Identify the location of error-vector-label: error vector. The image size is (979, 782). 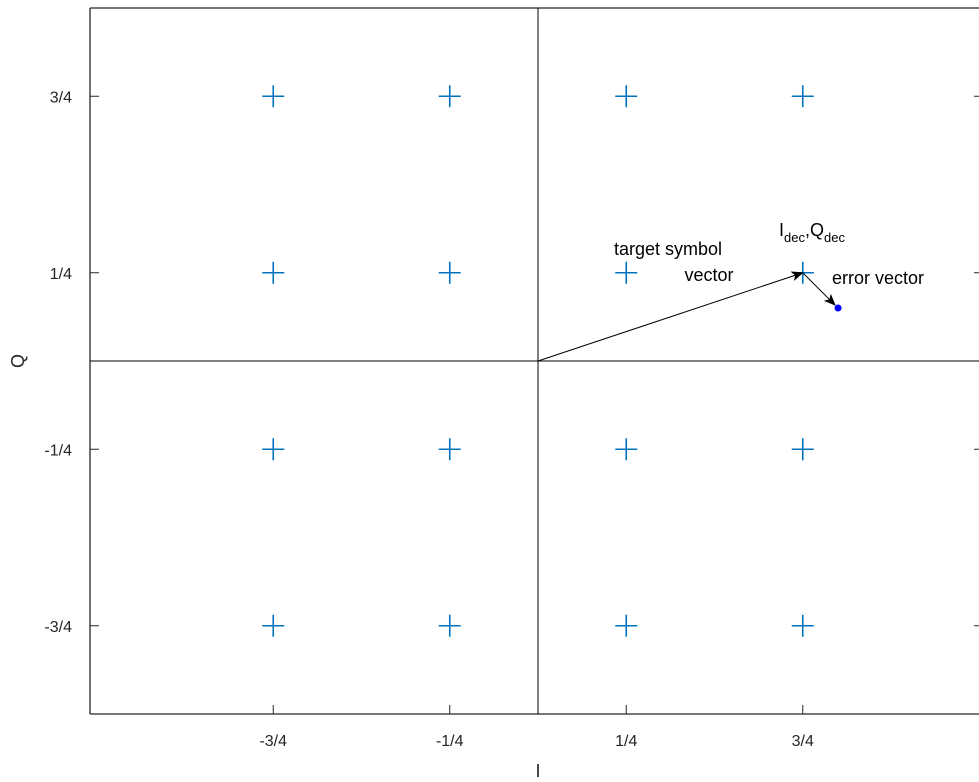
(878, 278).